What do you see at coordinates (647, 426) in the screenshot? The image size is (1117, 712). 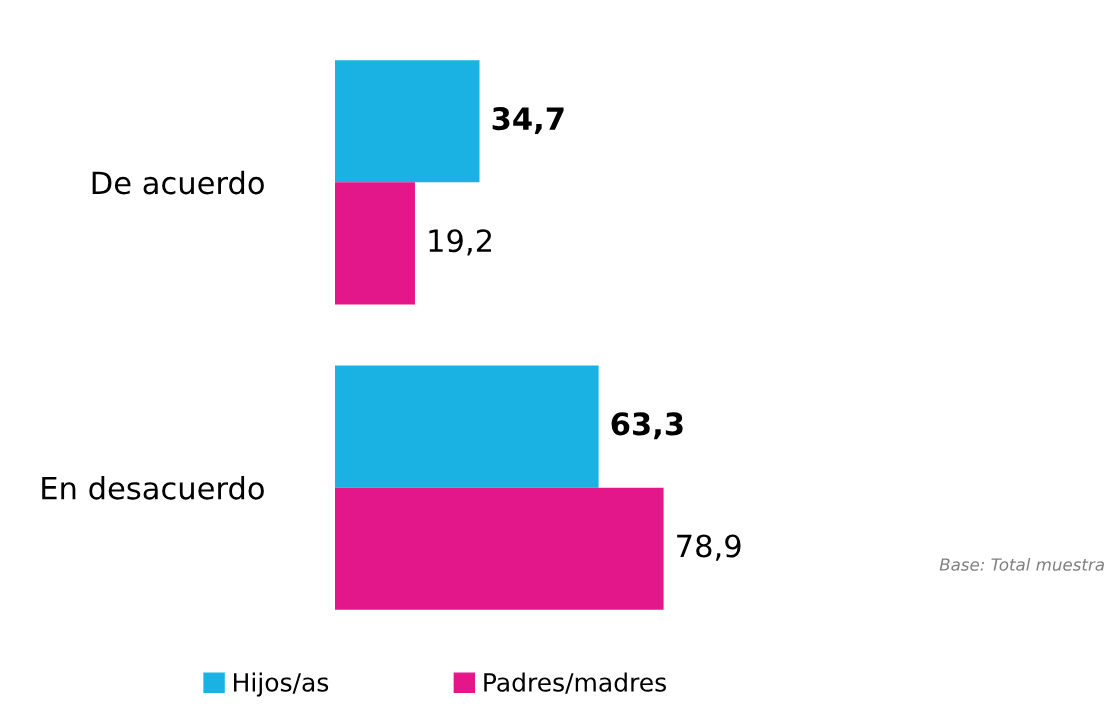 I see `data-label: 63,3` at bounding box center [647, 426].